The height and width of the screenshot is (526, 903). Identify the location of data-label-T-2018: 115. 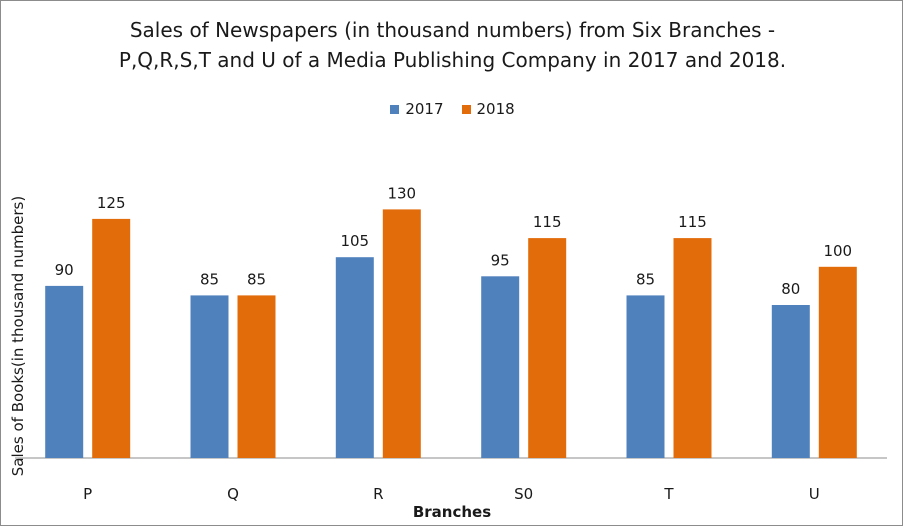
(692, 222).